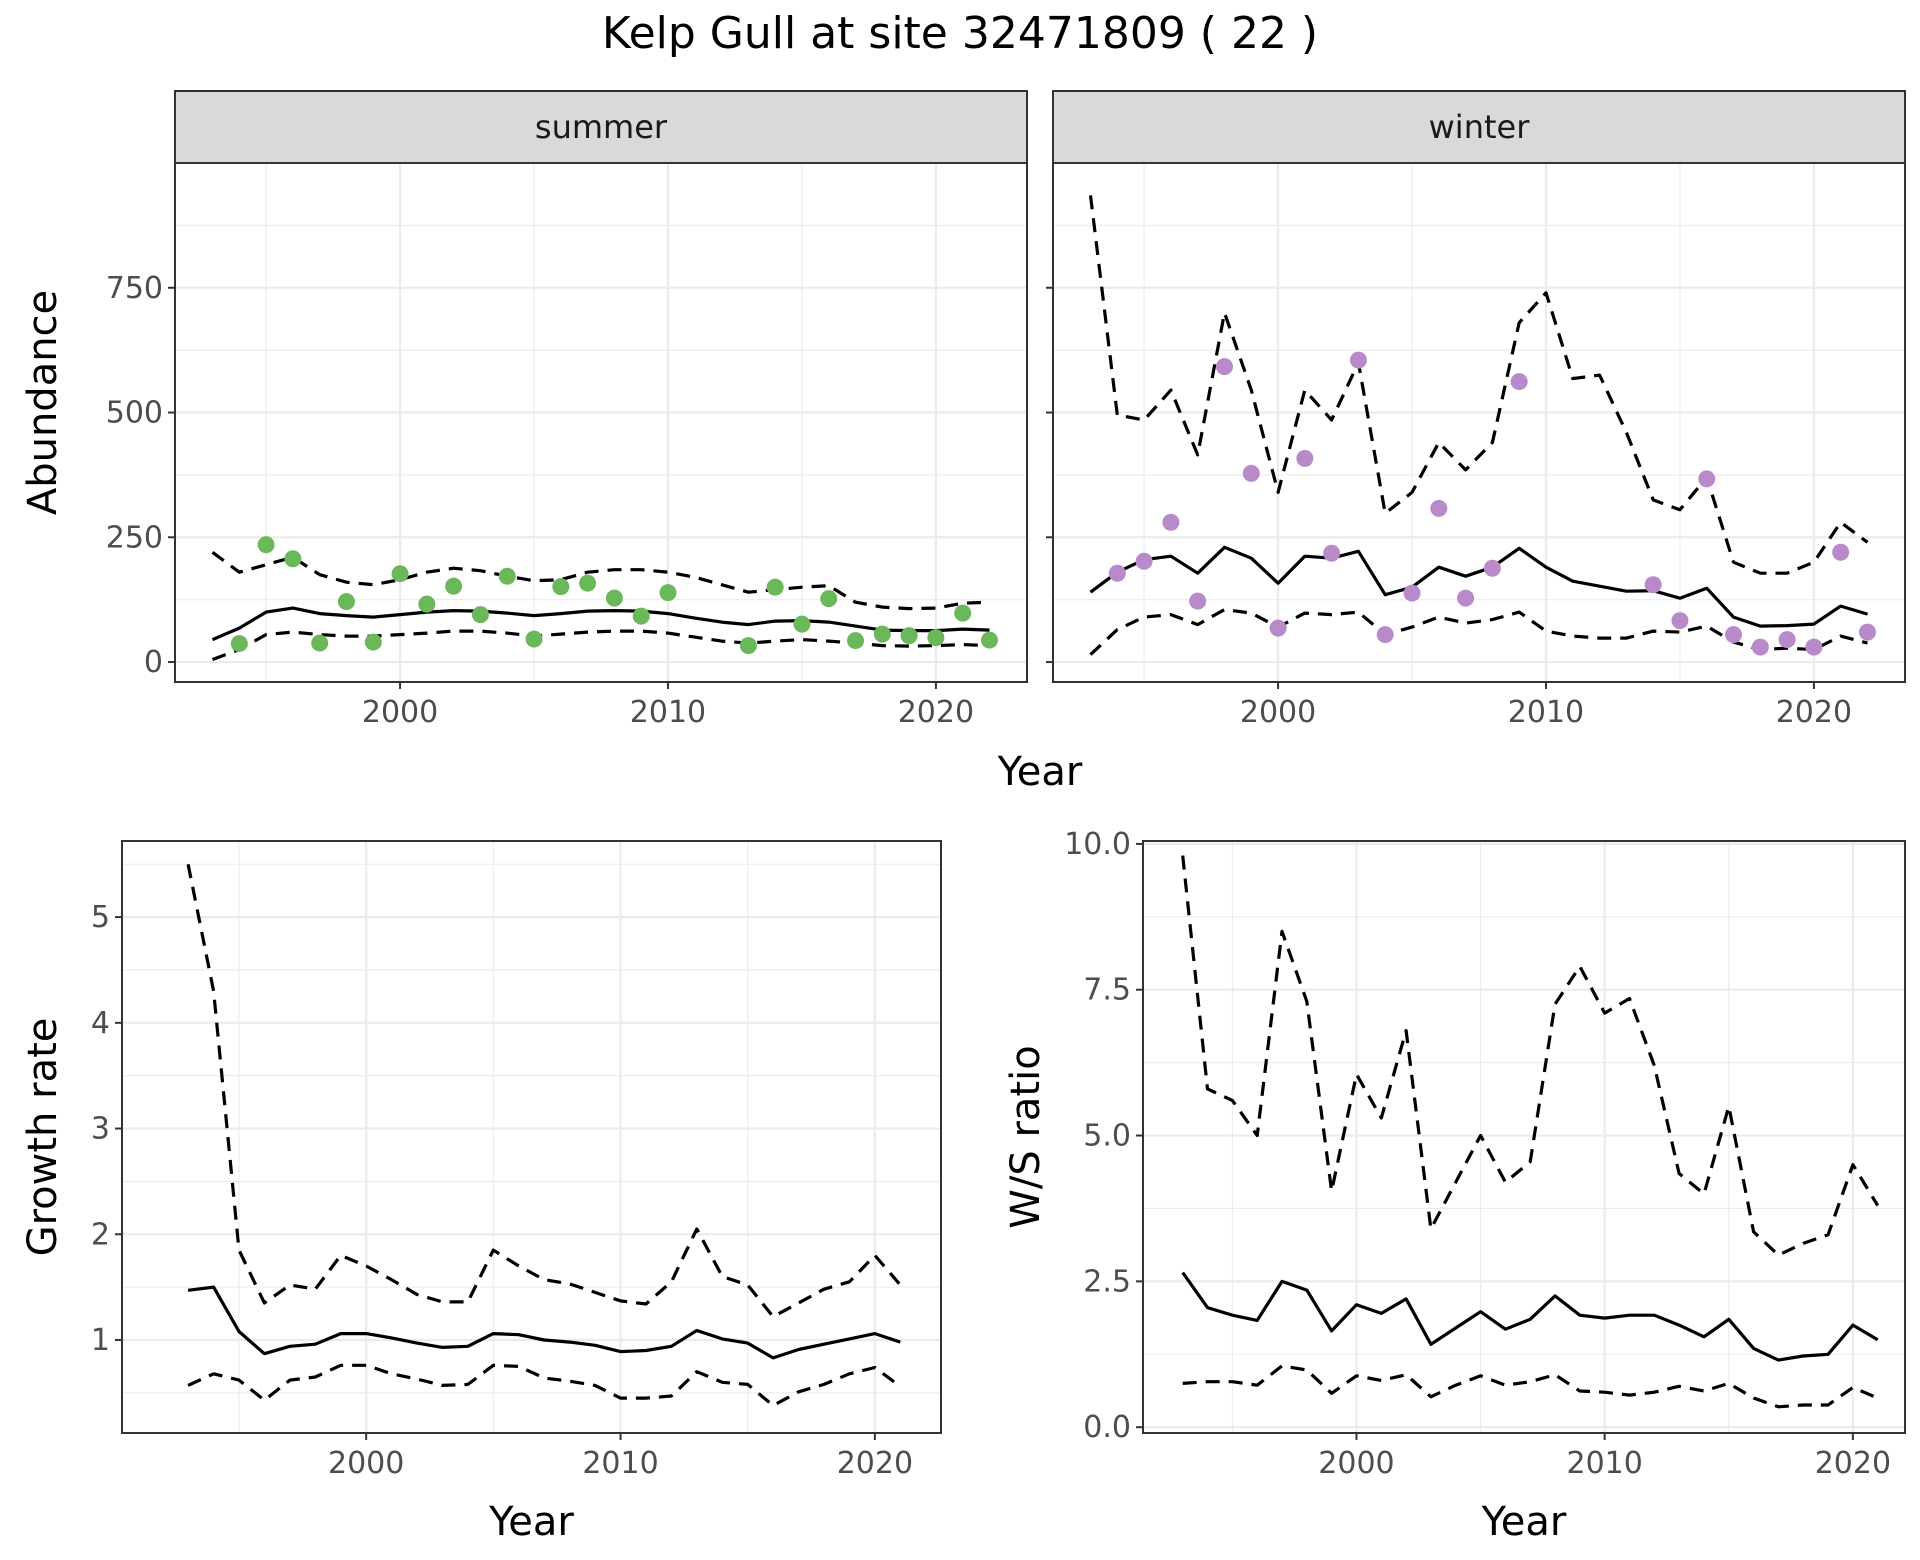  Describe the element at coordinates (1107, 990) in the screenshot. I see `y-tick-label: 7.5` at that location.